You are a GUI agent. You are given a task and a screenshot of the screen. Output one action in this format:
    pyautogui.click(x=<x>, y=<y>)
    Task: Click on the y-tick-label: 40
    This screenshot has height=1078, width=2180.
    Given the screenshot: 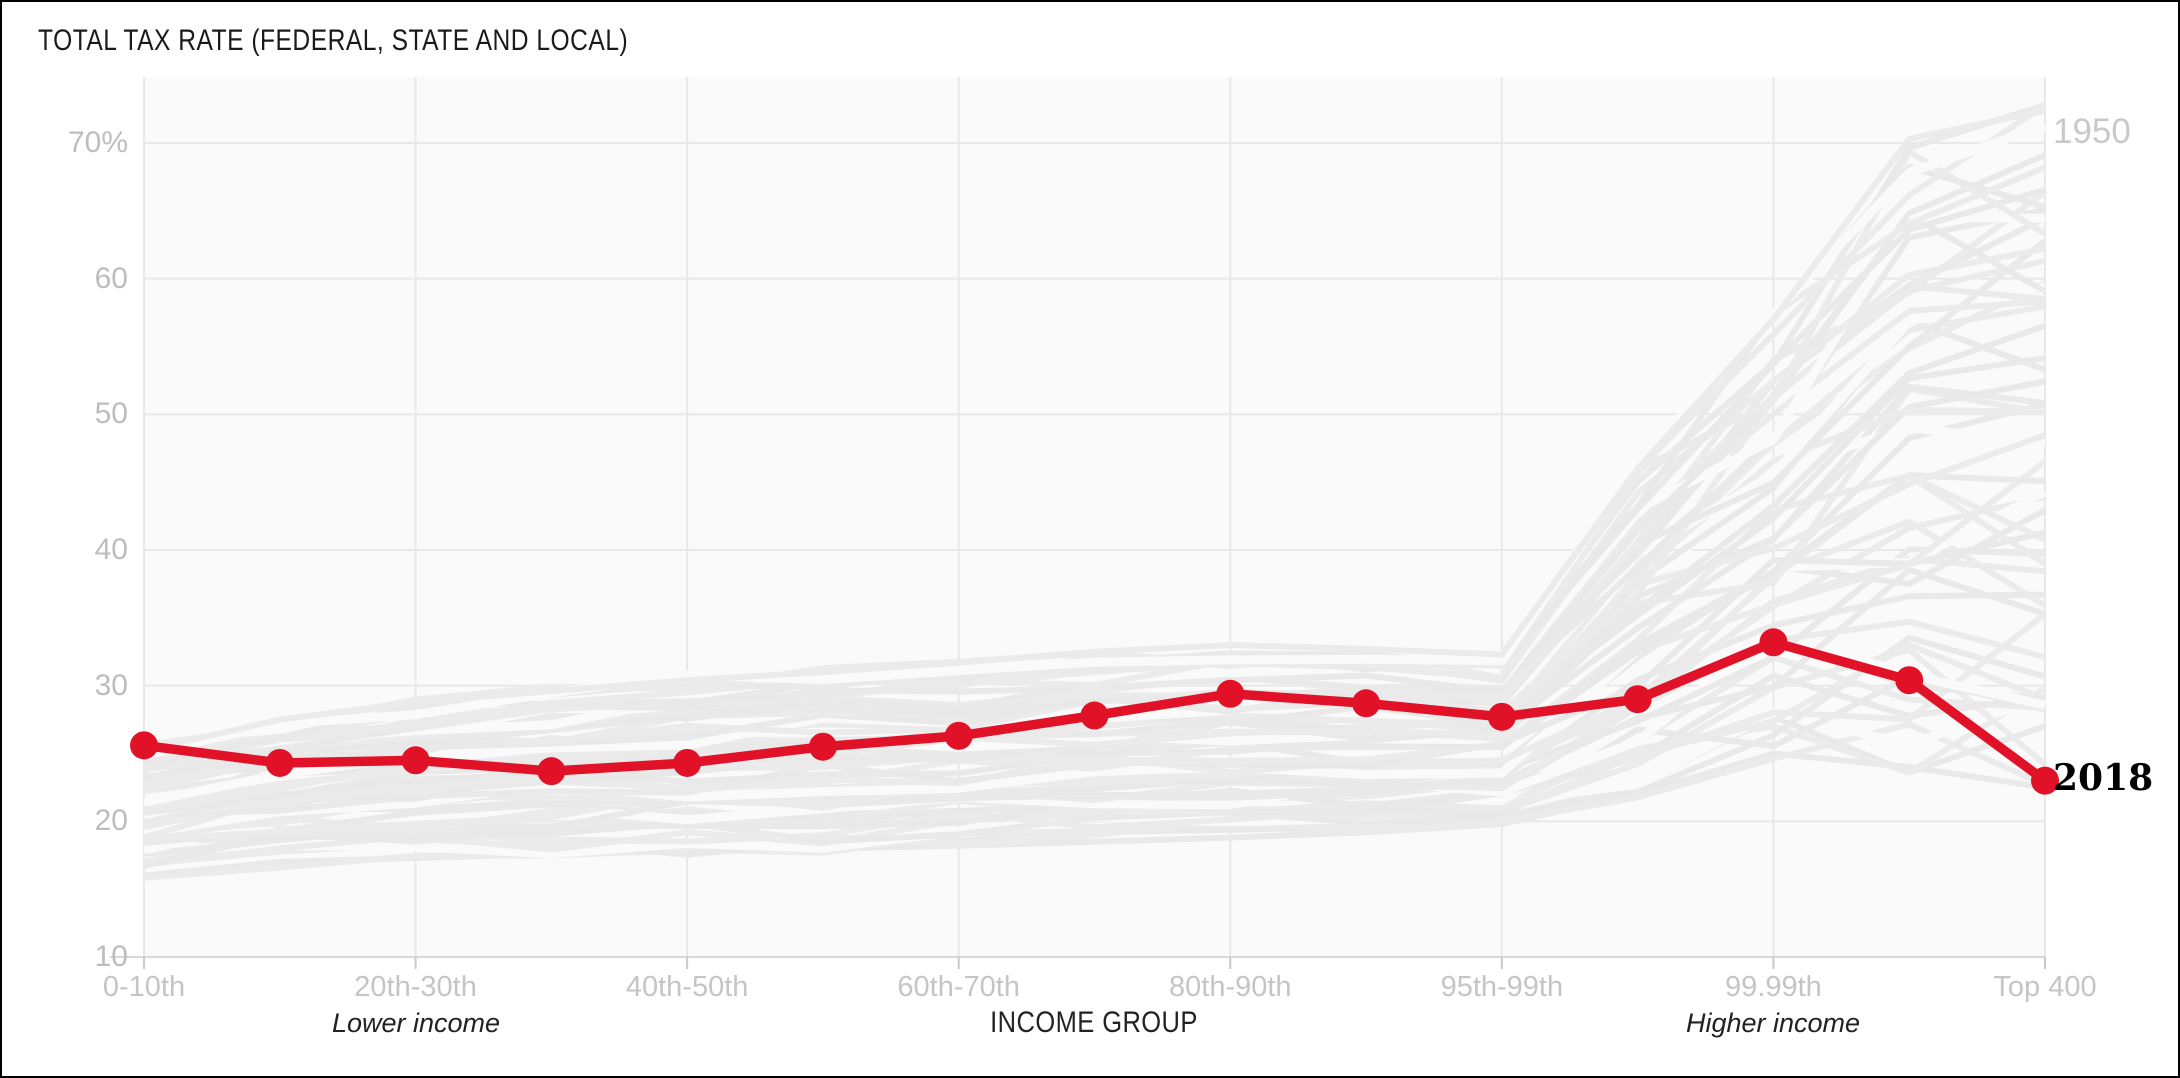 What is the action you would take?
    pyautogui.click(x=111, y=549)
    